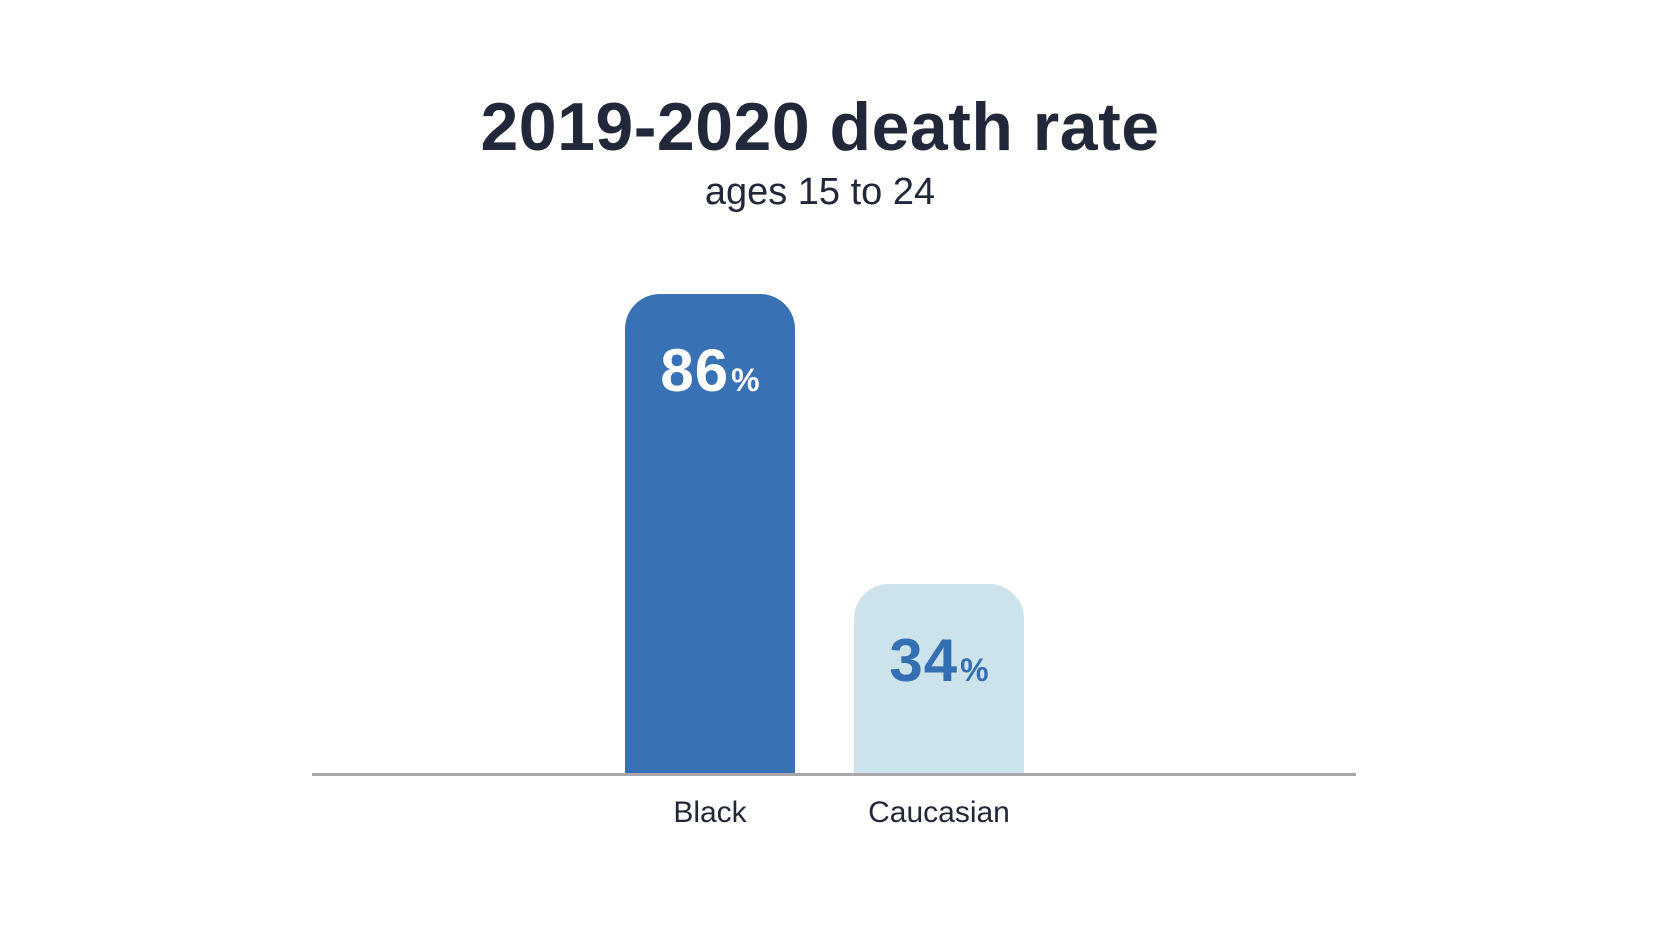  What do you see at coordinates (939, 812) in the screenshot?
I see `category-label-caucasian: Caucasian` at bounding box center [939, 812].